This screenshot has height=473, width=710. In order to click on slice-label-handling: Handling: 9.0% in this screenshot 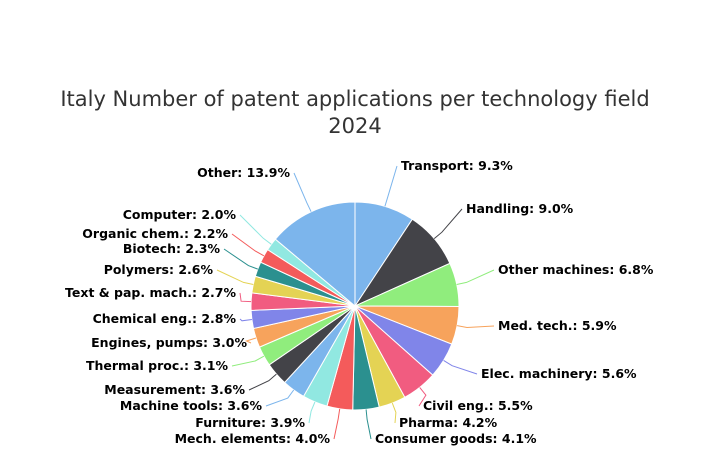, I will do `click(520, 208)`.